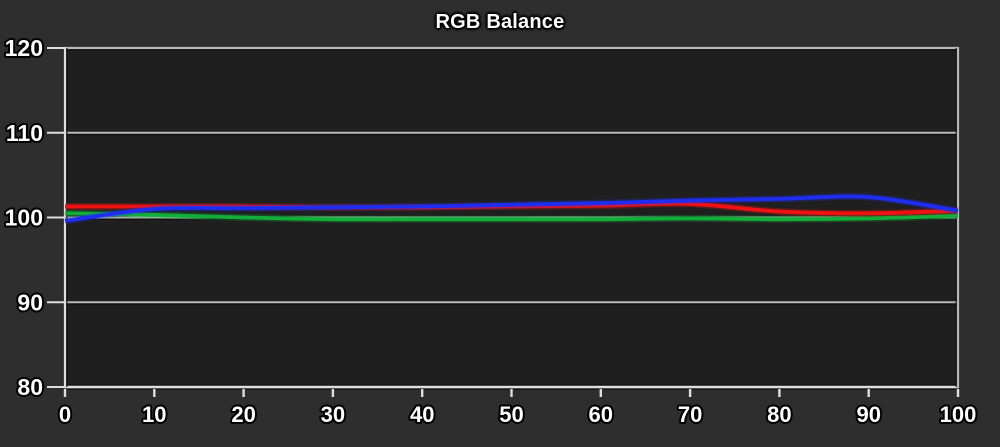 Image resolution: width=1000 pixels, height=447 pixels. Describe the element at coordinates (779, 414) in the screenshot. I see `x-tick-label: 80` at that location.